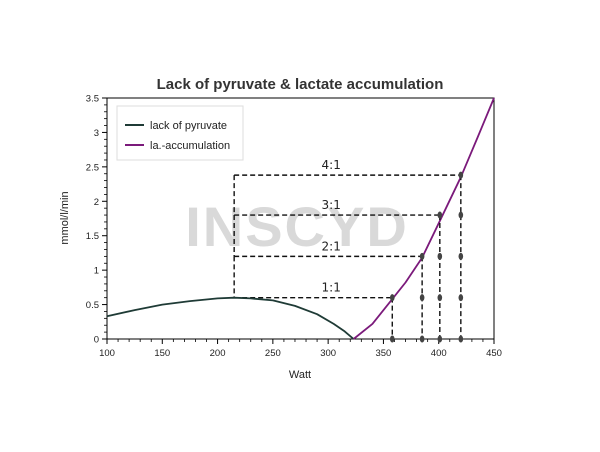 The width and height of the screenshot is (600, 452). What do you see at coordinates (65, 217) in the screenshot?
I see `y-axis-label: mmol/l/min` at bounding box center [65, 217].